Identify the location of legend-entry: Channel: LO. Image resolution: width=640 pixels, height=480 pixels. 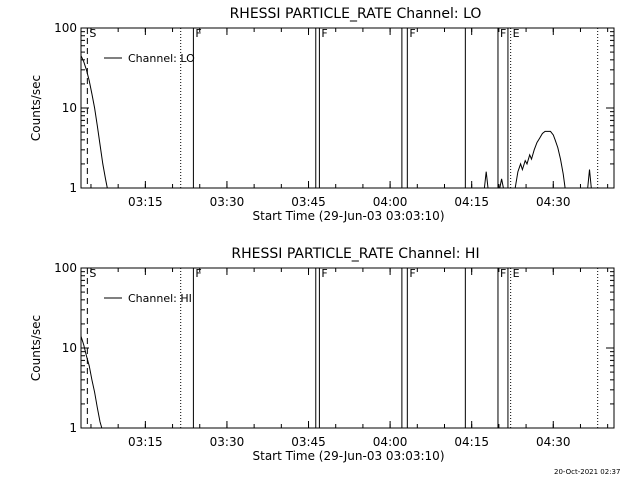
(161, 58).